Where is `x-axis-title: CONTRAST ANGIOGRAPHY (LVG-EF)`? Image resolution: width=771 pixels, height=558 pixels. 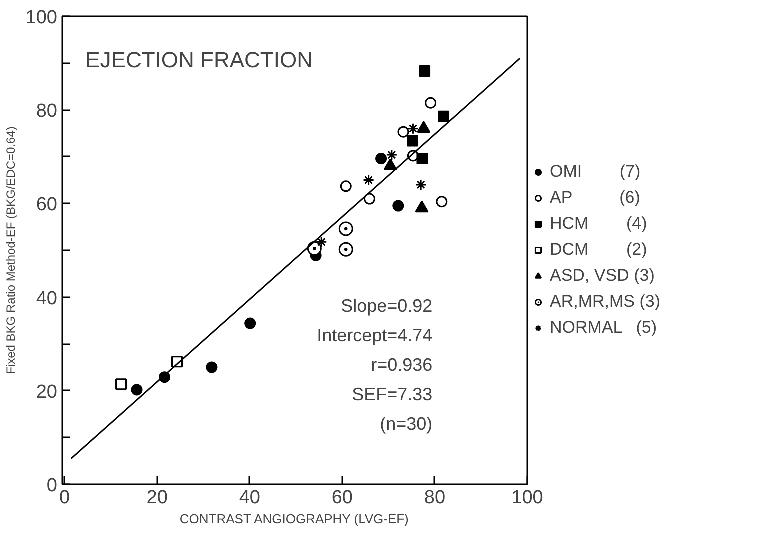
x-axis-title: CONTRAST ANGIOGRAPHY (LVG-EF) is located at coordinates (294, 519).